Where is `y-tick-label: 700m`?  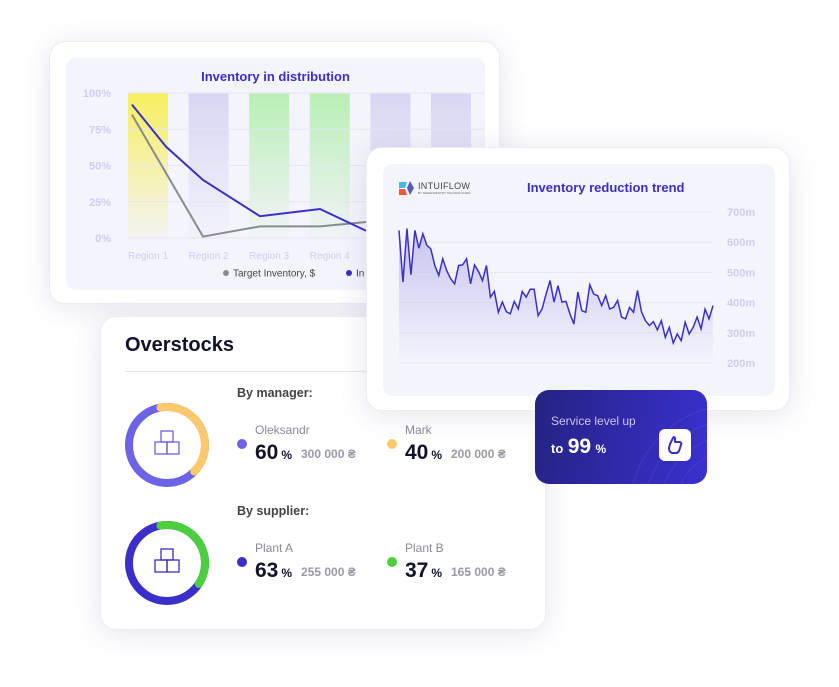 y-tick-label: 700m is located at coordinates (741, 213).